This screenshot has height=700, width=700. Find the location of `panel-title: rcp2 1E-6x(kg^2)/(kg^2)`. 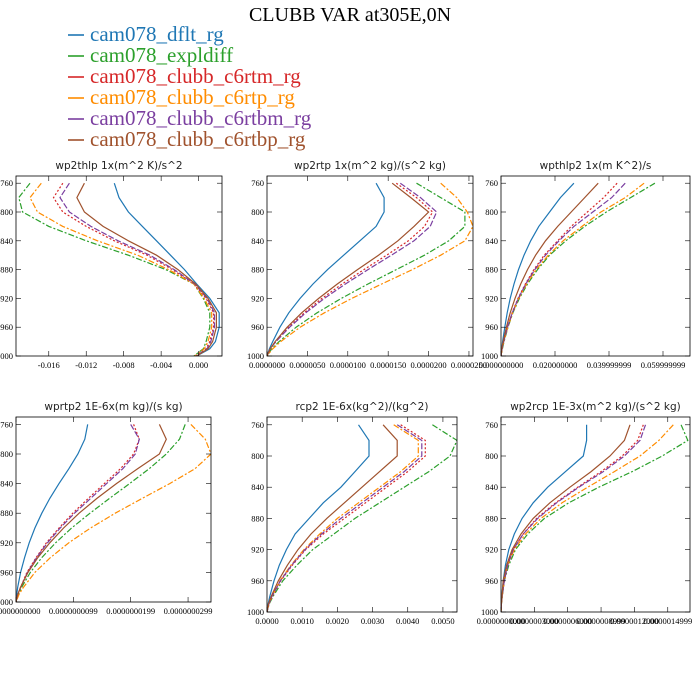

panel-title: rcp2 1E-6x(kg^2)/(kg^2) is located at coordinates (362, 407).